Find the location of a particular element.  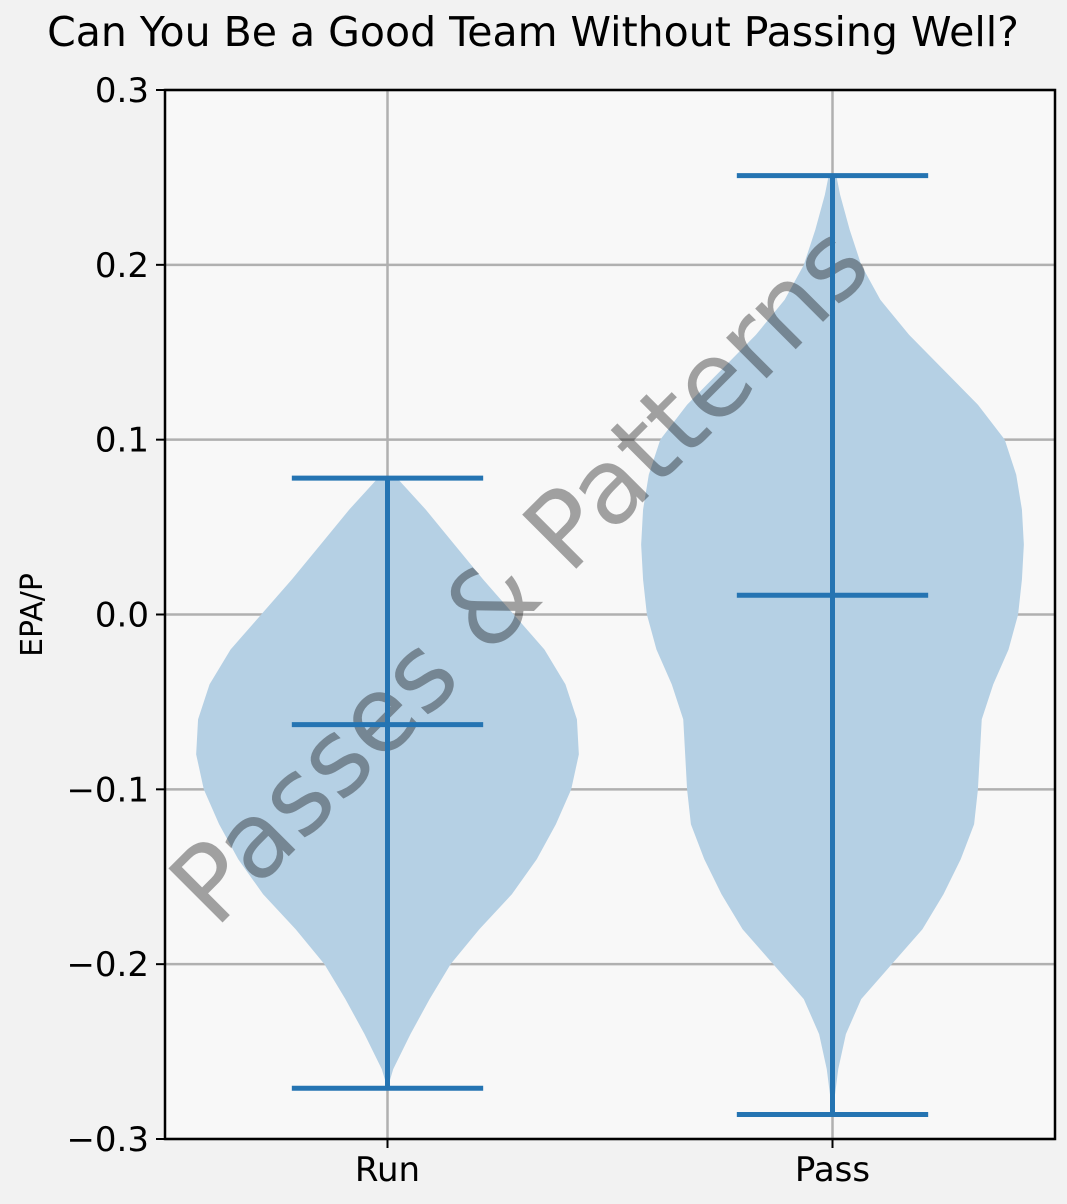

y-axis-ticks: 0.3 0.2 0.1 0.0 −0.1 −0.2 −0.3 is located at coordinates (115, 615).